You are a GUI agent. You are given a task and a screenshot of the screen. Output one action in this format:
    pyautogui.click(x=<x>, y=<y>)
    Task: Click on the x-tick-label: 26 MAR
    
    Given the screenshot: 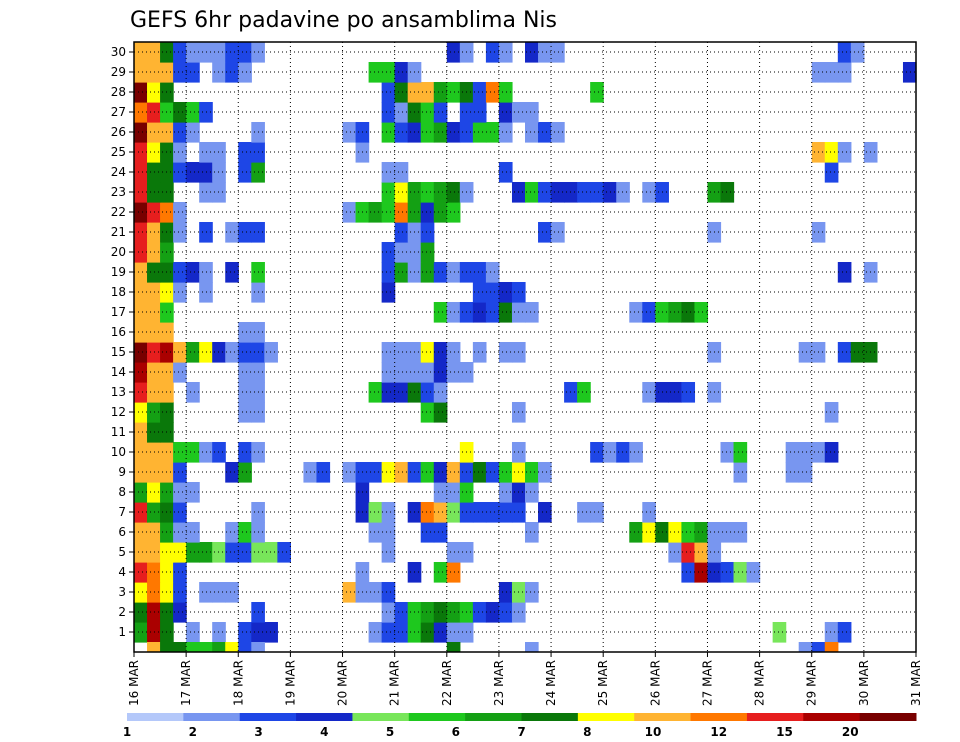 What is the action you would take?
    pyautogui.click(x=655, y=683)
    